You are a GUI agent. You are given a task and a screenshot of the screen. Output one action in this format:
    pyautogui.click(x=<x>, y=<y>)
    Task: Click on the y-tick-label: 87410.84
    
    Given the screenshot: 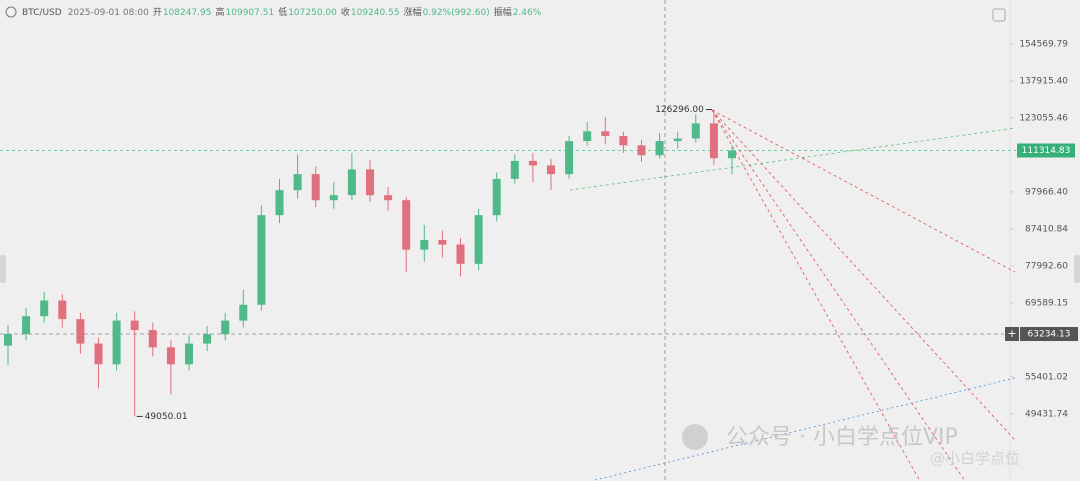 What is the action you would take?
    pyautogui.click(x=1046, y=229)
    